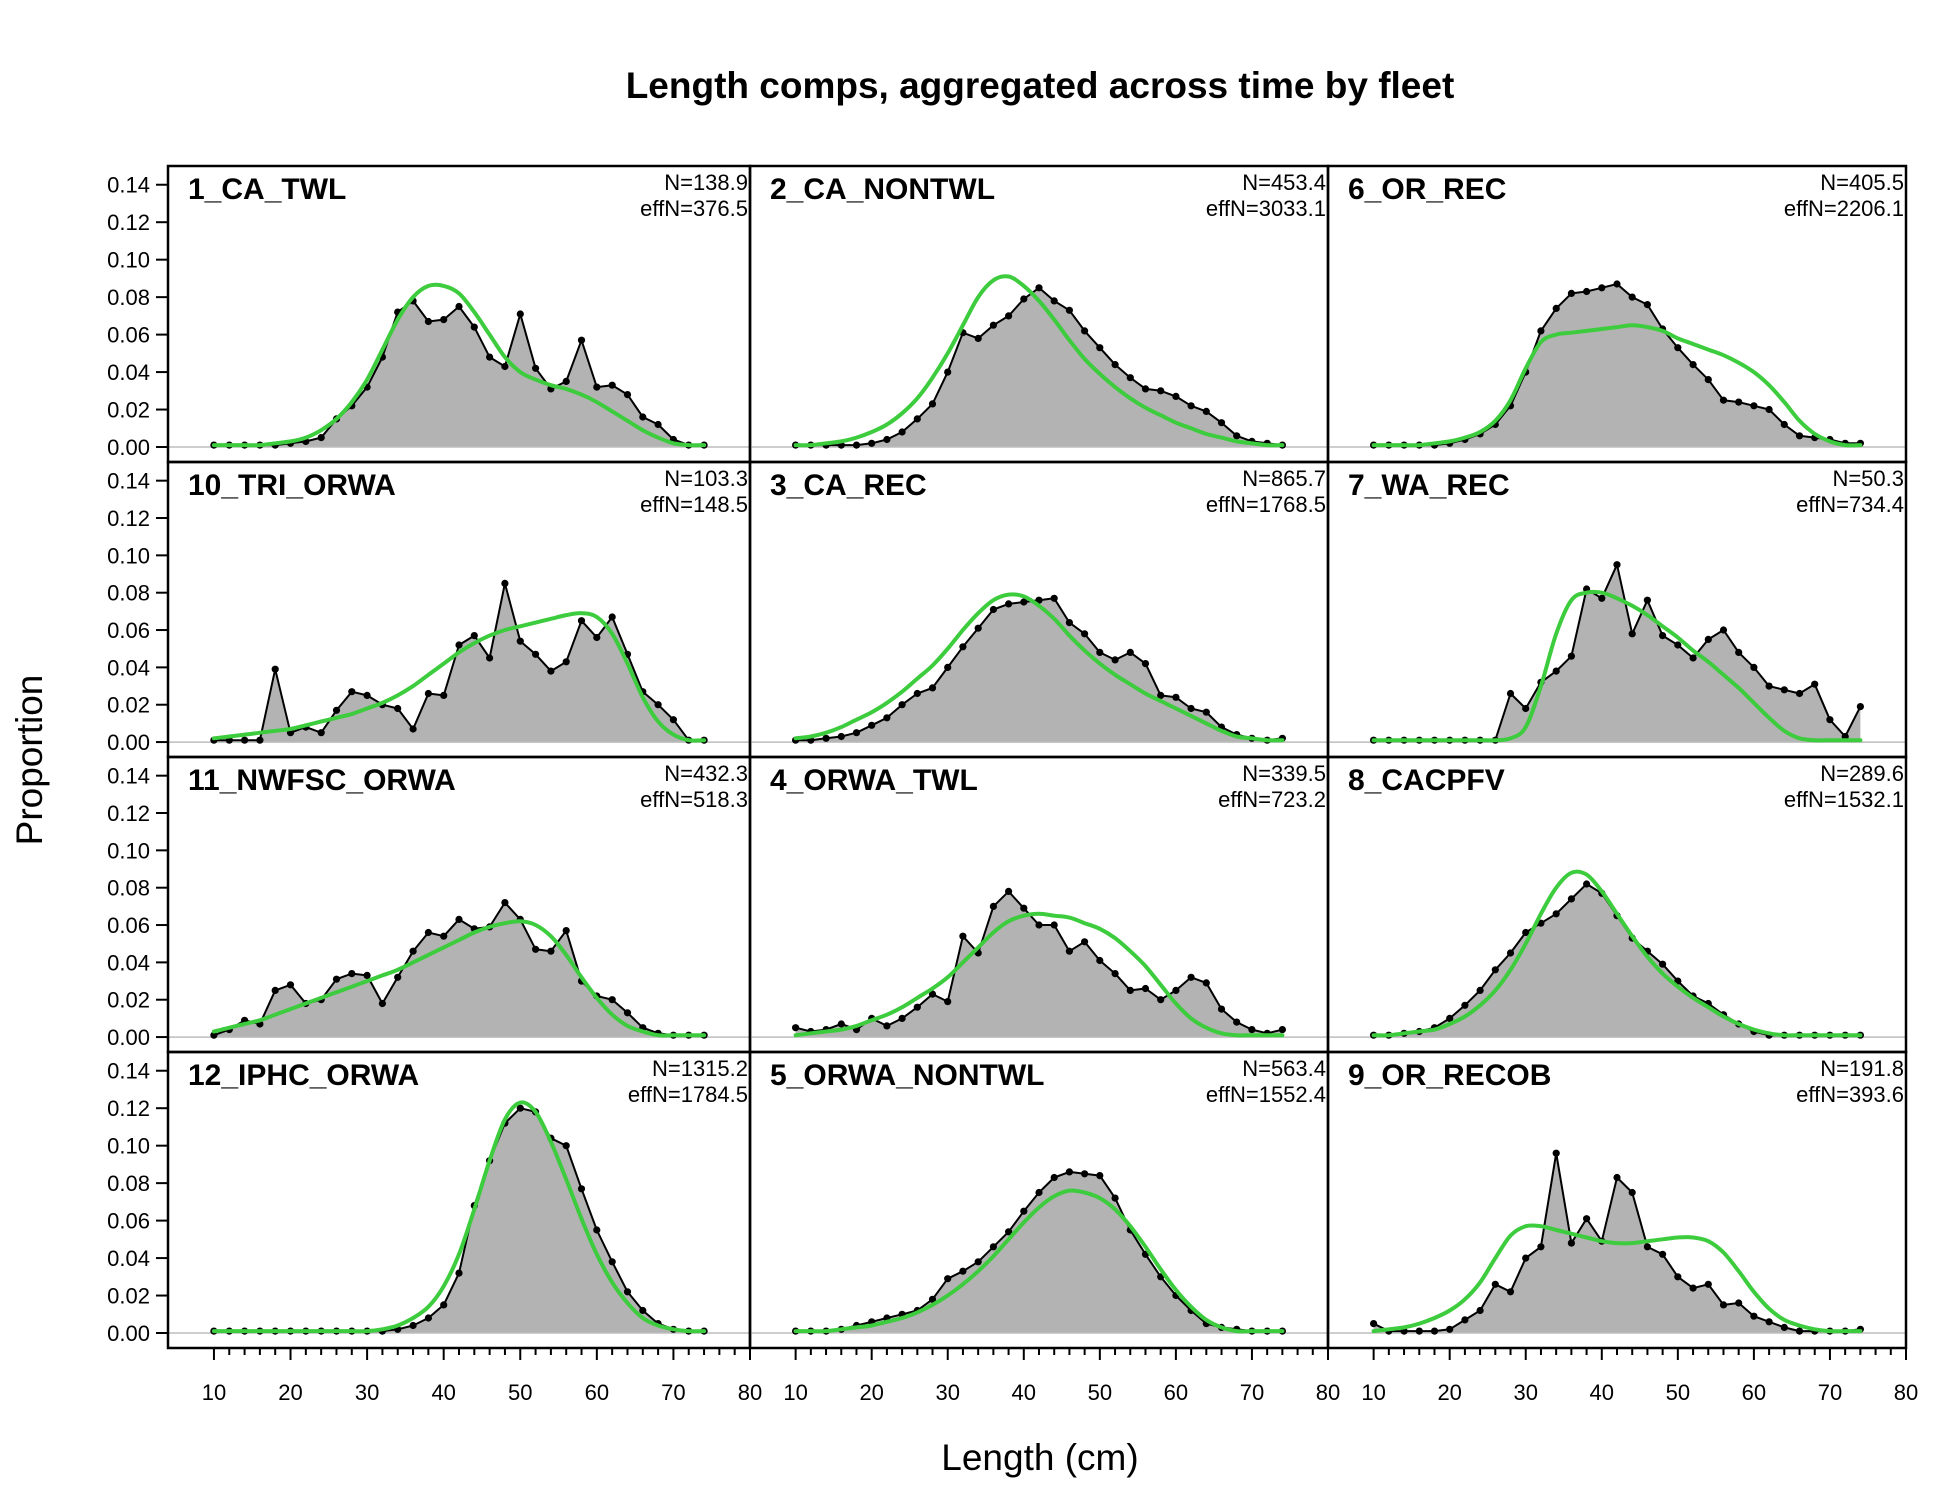 Image resolution: width=1950 pixels, height=1500 pixels. I want to click on y-tick-label: 0.10, so click(128, 555).